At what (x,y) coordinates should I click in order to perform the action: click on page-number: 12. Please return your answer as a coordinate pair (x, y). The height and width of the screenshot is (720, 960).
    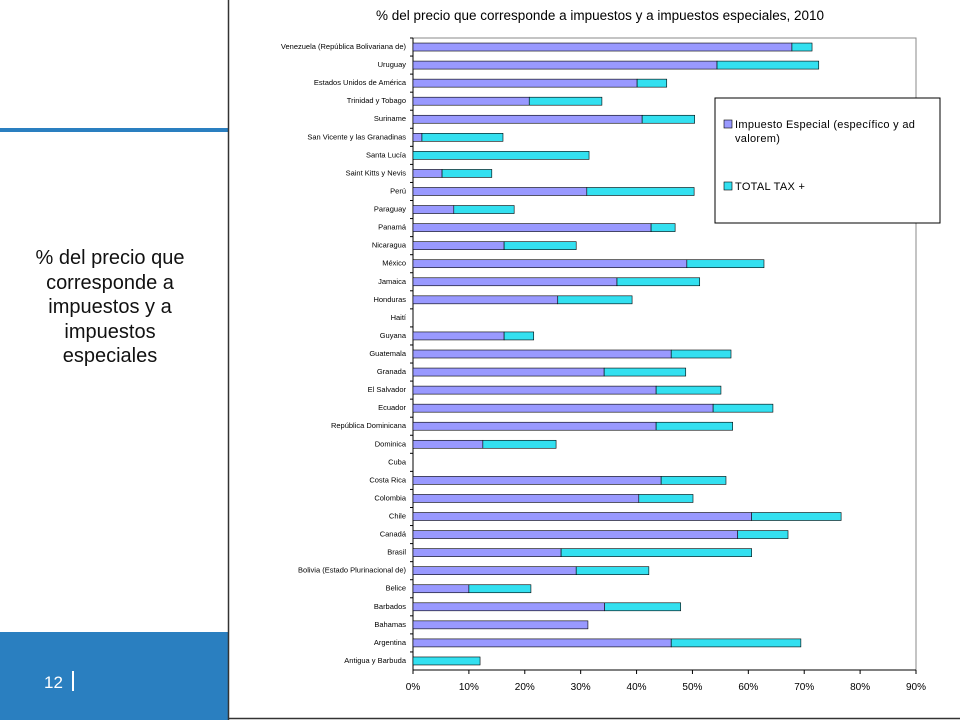
    Looking at the image, I should click on (53, 682).